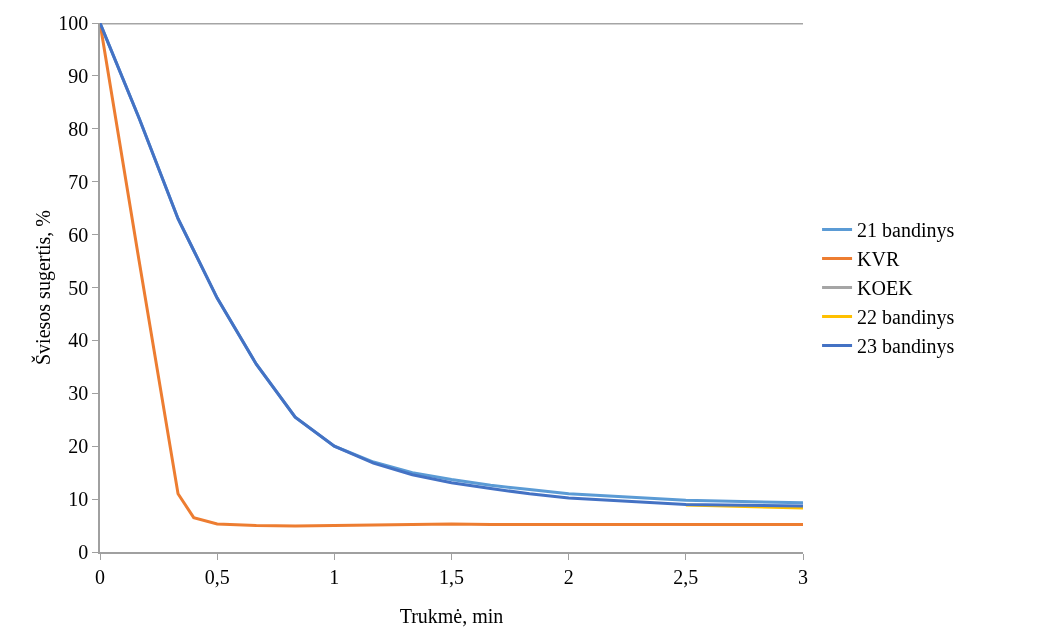  What do you see at coordinates (78, 393) in the screenshot?
I see `y-tick-label: 30` at bounding box center [78, 393].